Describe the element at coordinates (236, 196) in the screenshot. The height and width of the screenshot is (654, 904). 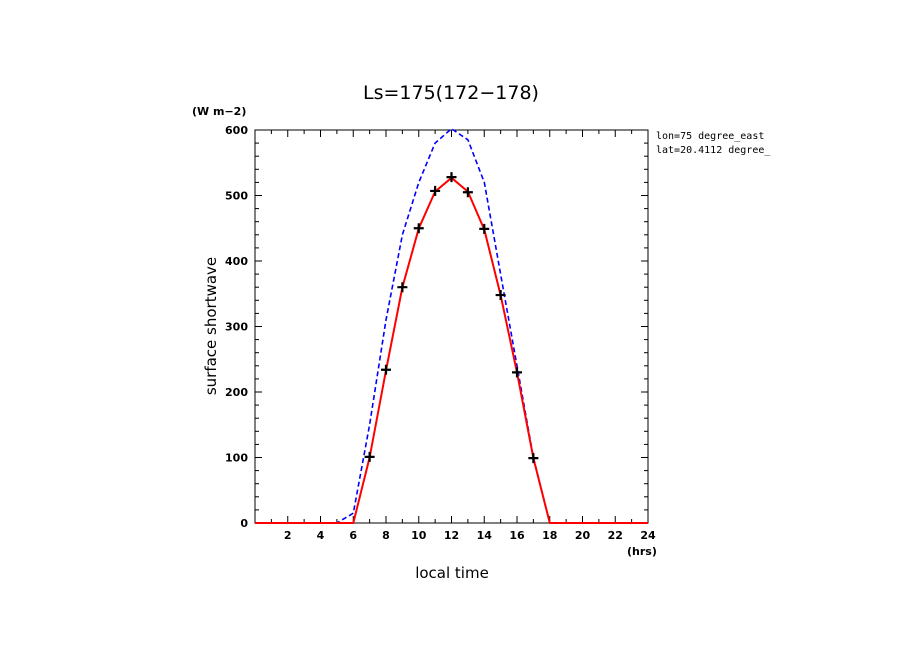
I see `y-tick-label: 500` at that location.